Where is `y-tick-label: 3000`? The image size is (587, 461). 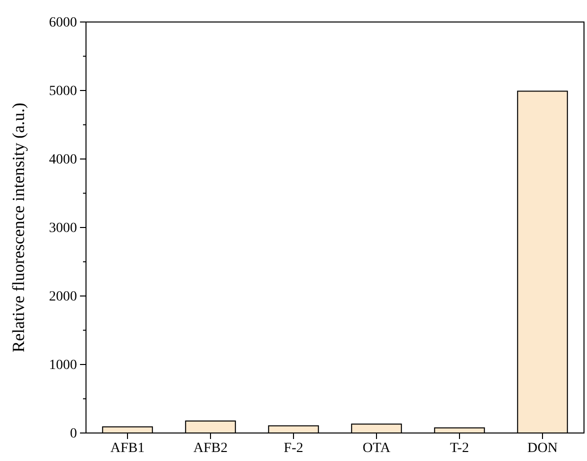 y-tick-label: 3000 is located at coordinates (63, 228).